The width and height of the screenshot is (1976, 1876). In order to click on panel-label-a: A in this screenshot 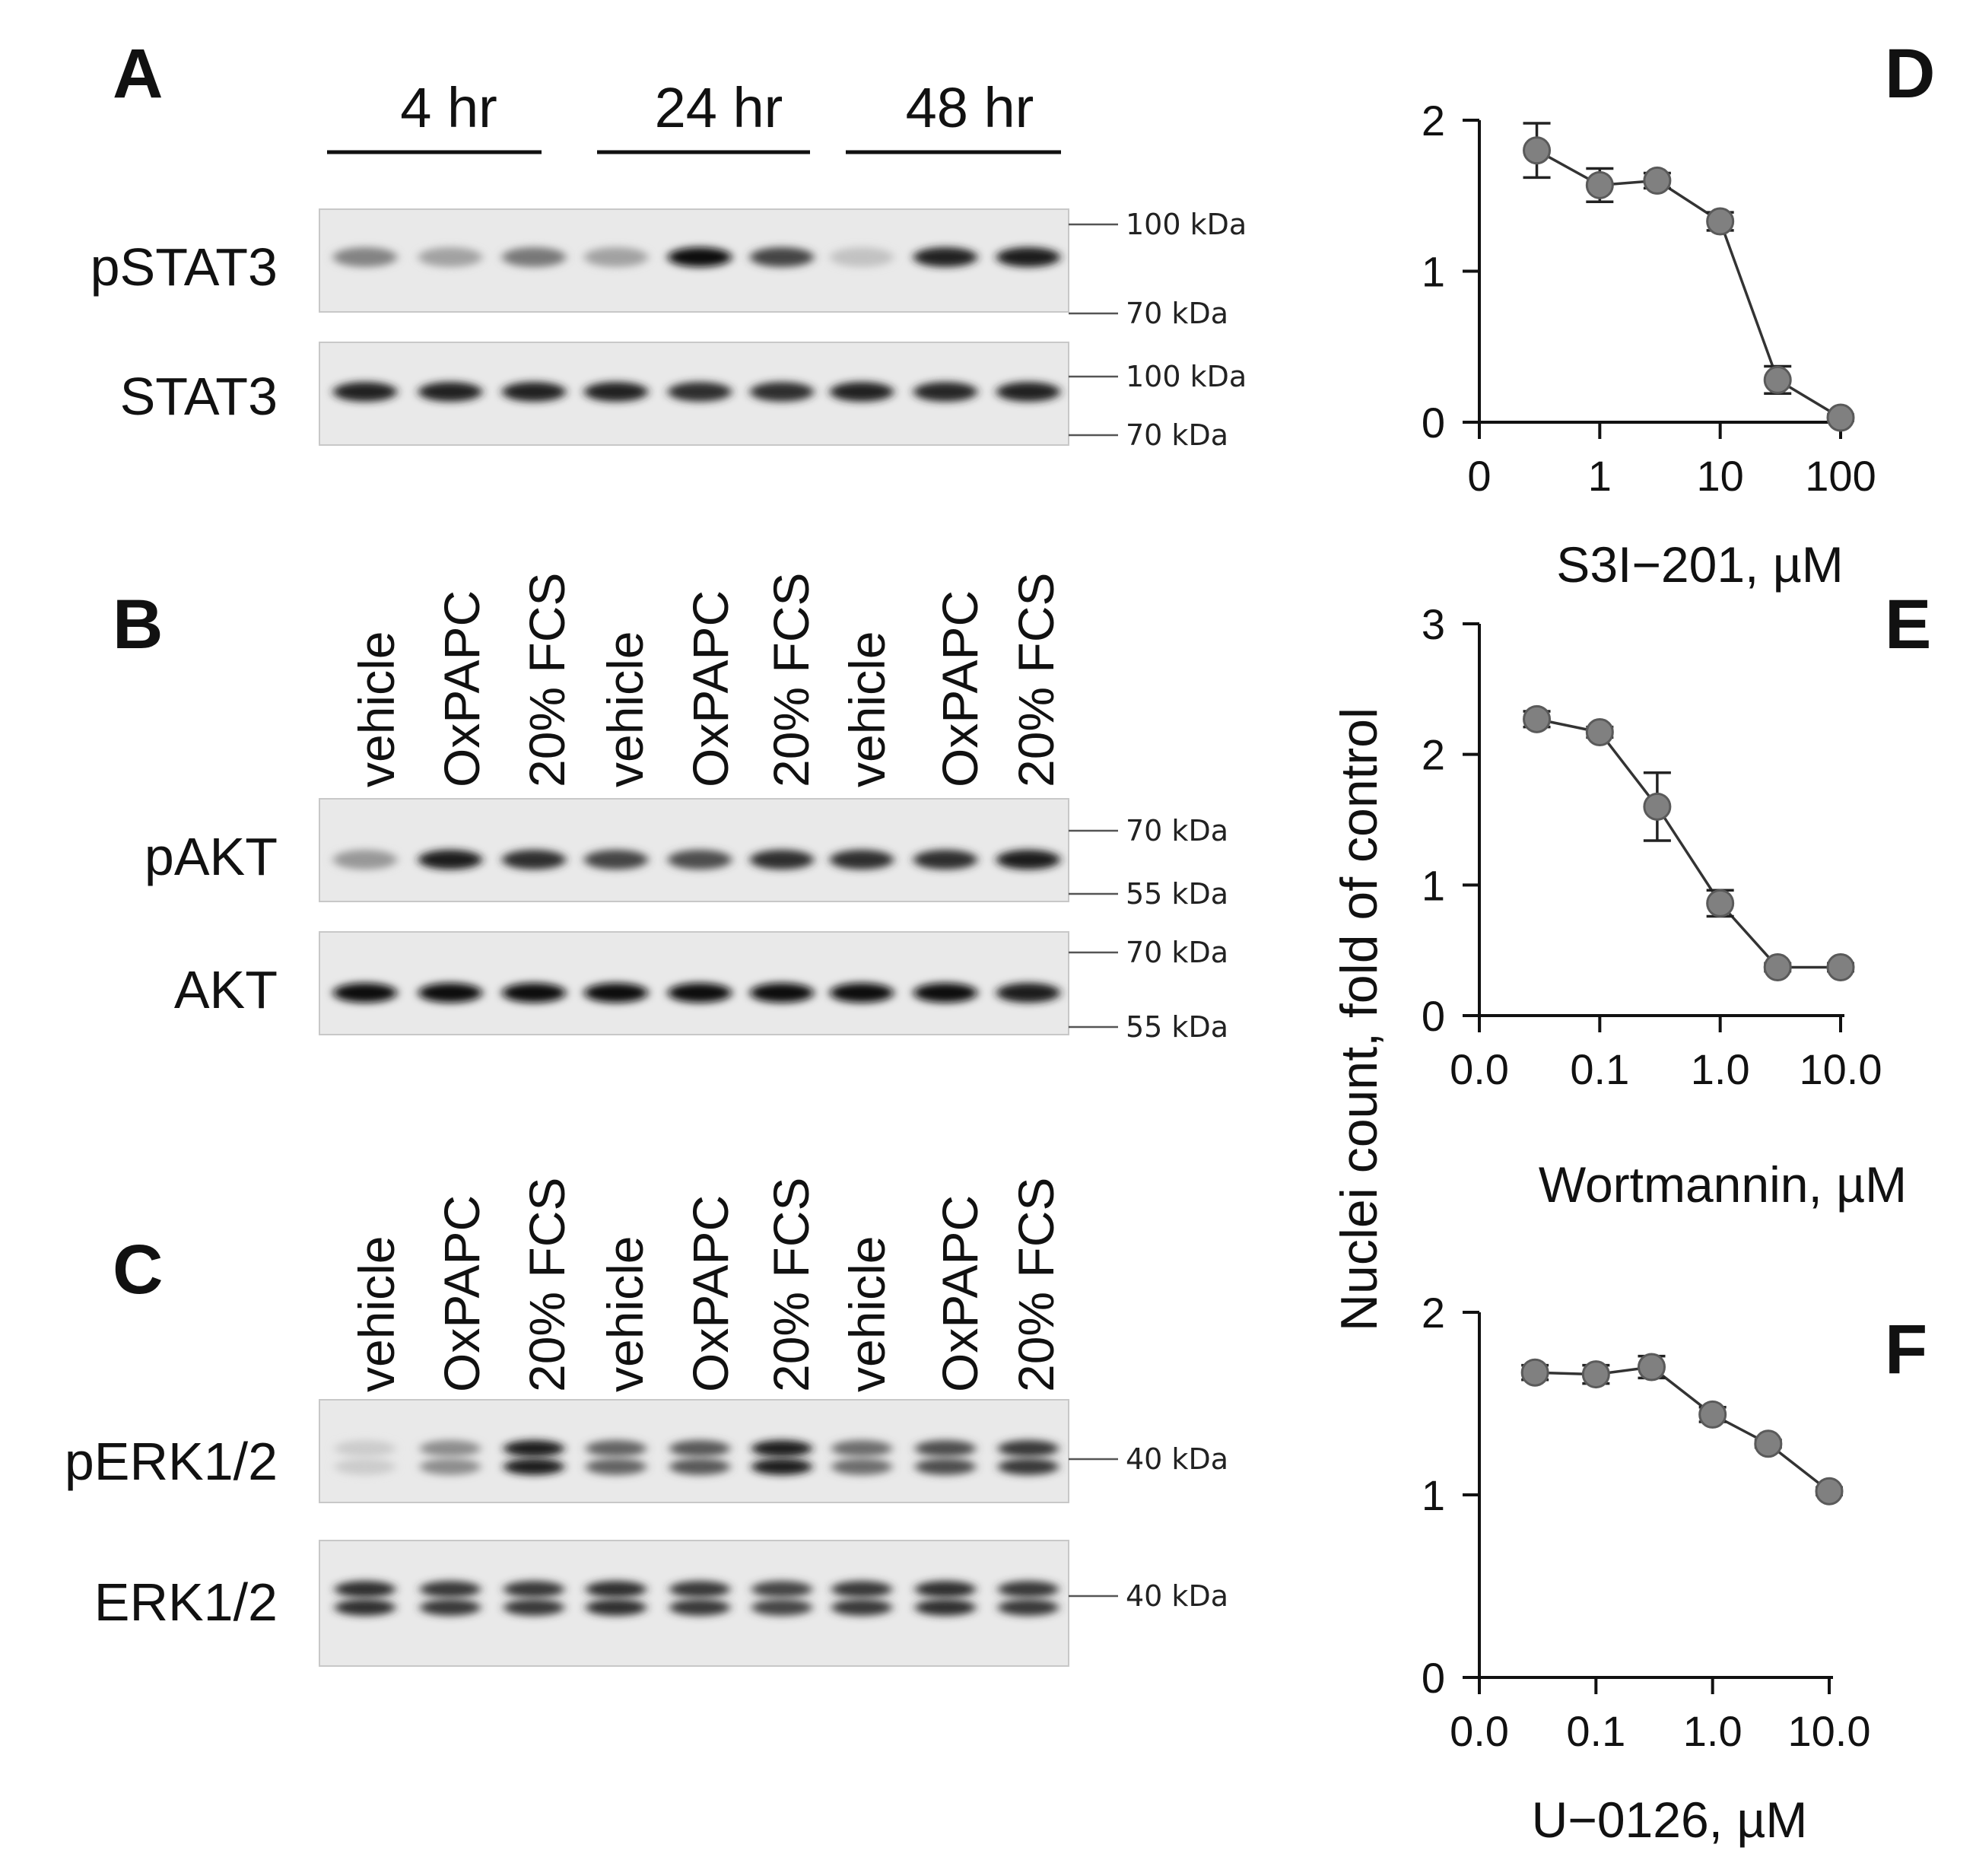, I will do `click(138, 74)`.